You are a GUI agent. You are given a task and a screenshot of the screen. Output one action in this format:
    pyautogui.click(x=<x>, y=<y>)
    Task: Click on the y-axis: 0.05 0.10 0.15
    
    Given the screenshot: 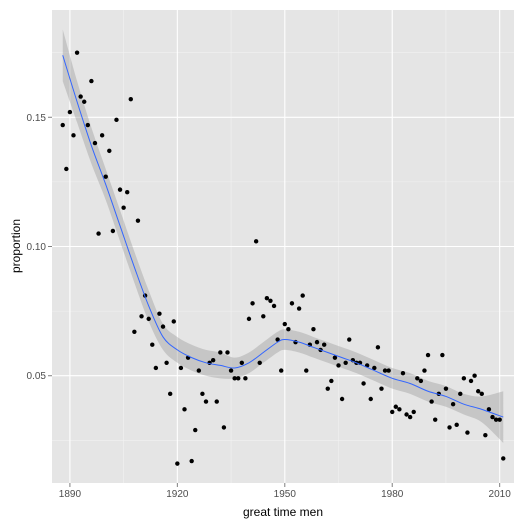 What is the action you would take?
    pyautogui.click(x=39, y=247)
    